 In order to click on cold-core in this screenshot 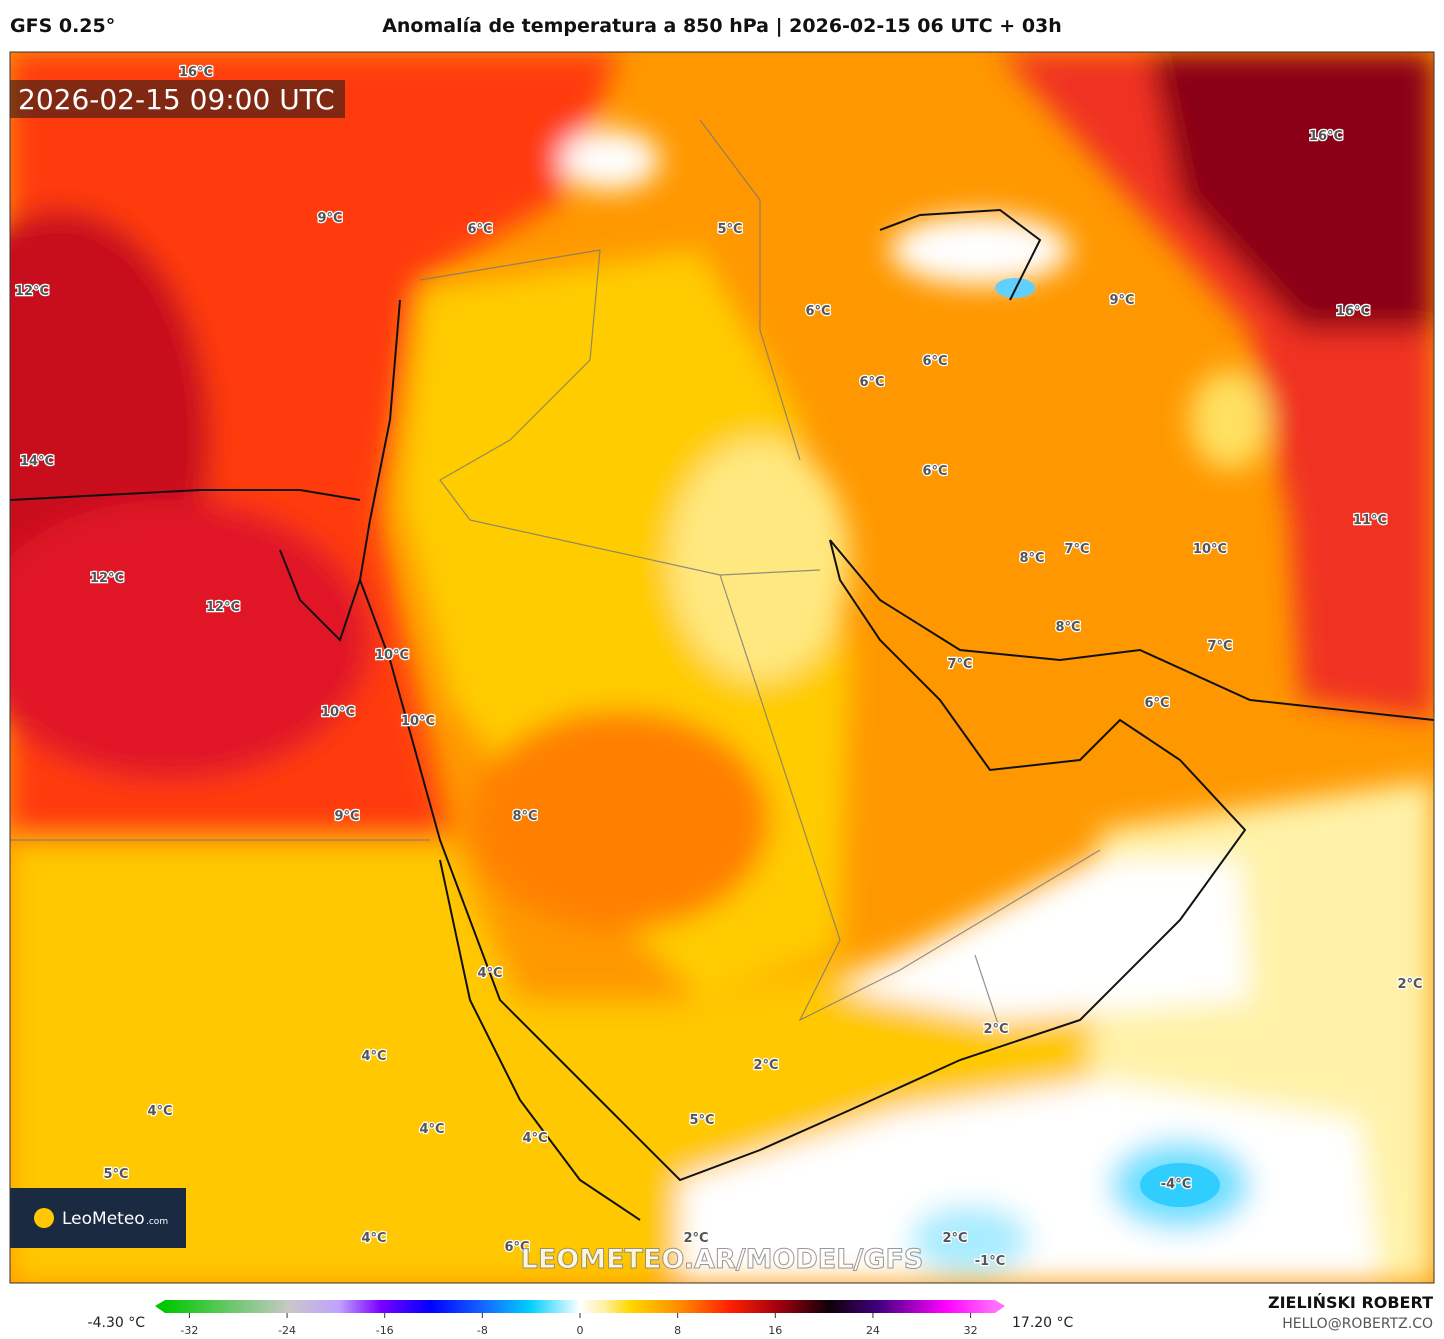, I will do `click(1180, 1185)`.